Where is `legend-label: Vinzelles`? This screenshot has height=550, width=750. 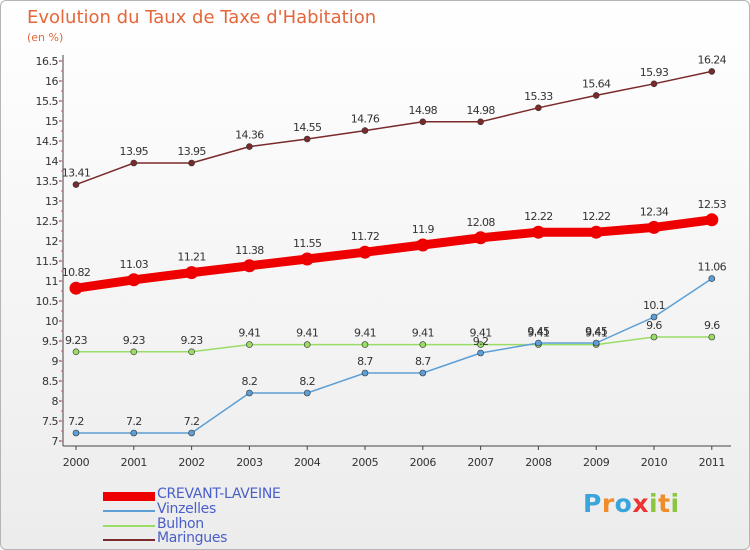 legend-label: Vinzelles is located at coordinates (186, 509).